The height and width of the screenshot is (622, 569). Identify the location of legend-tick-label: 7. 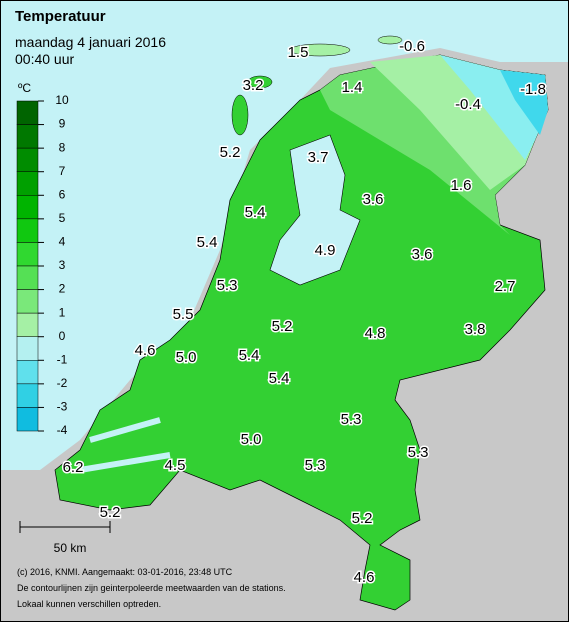
(62, 171).